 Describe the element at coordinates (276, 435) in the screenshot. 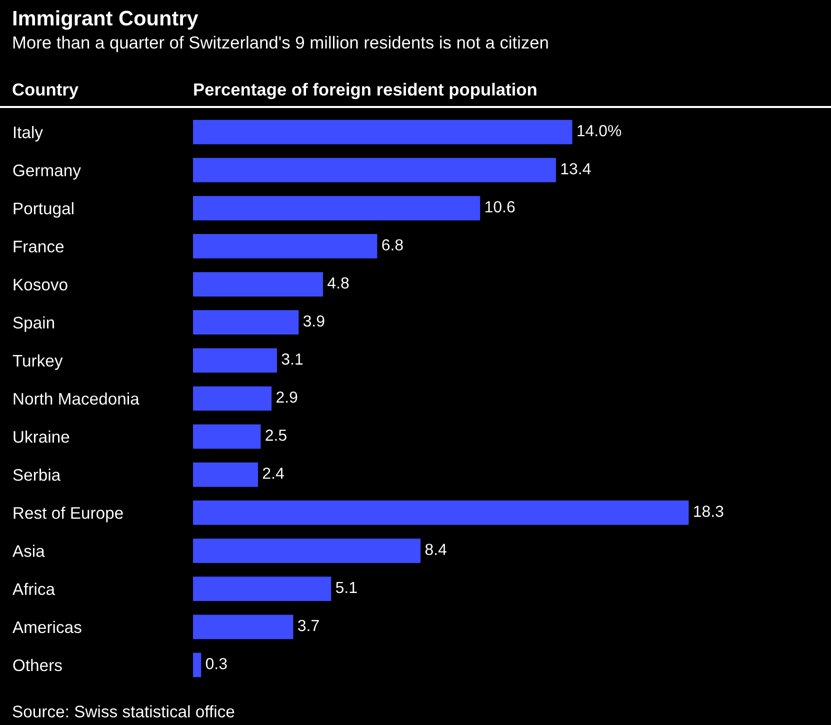

I see `data-label: 2.5` at that location.